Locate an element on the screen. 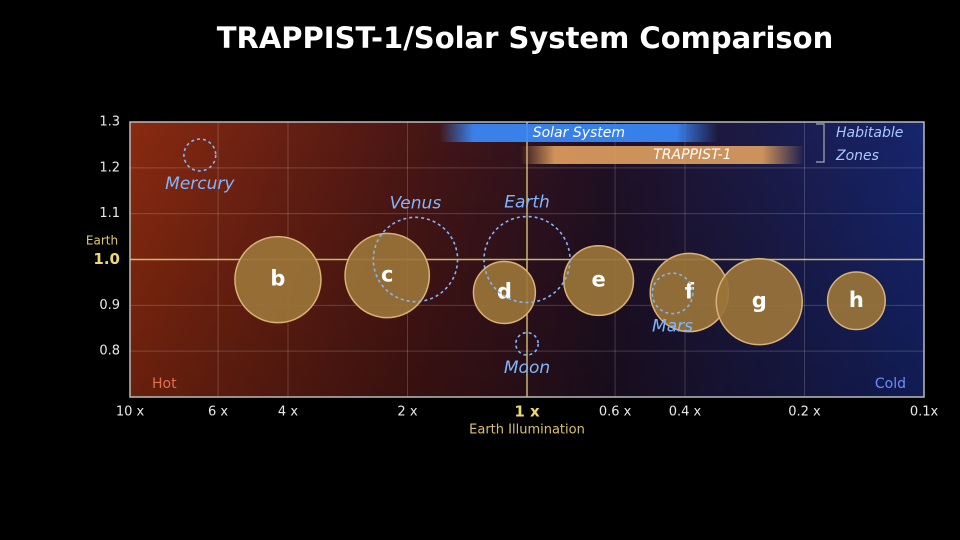 This screenshot has height=540, width=960. hot-label: Hot is located at coordinates (164, 384).